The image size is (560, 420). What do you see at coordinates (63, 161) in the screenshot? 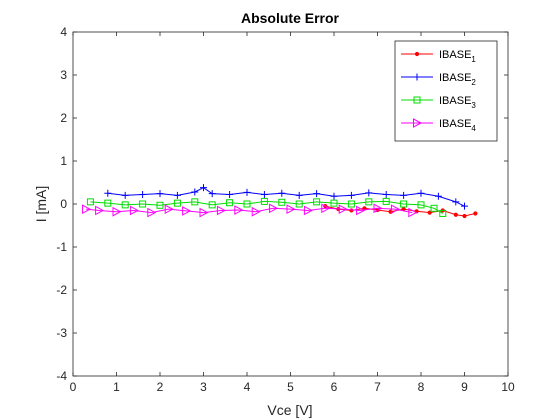
I see `y-tick-label: 1` at bounding box center [63, 161].